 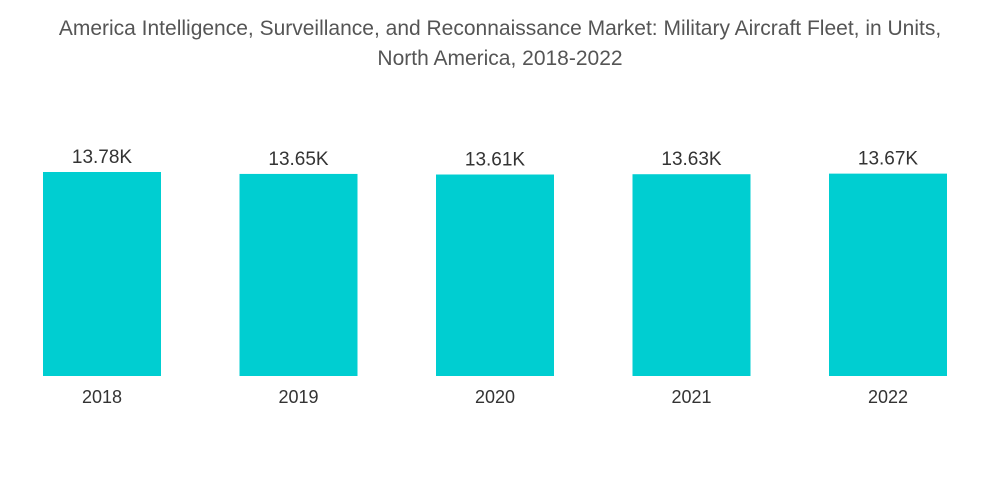 I want to click on bar-2019, so click(x=298, y=274).